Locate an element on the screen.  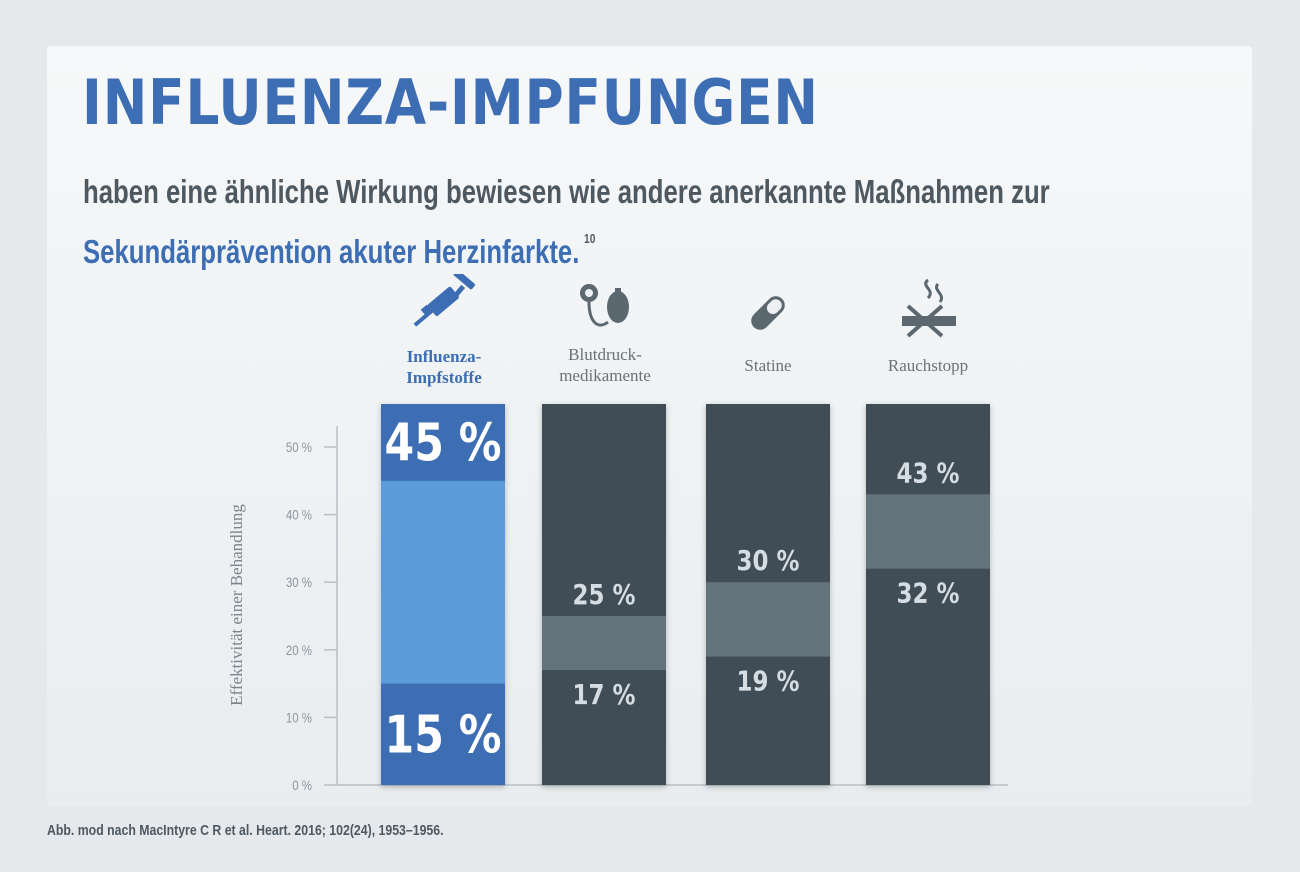
y-tick-label: 50 % is located at coordinates (299, 447).